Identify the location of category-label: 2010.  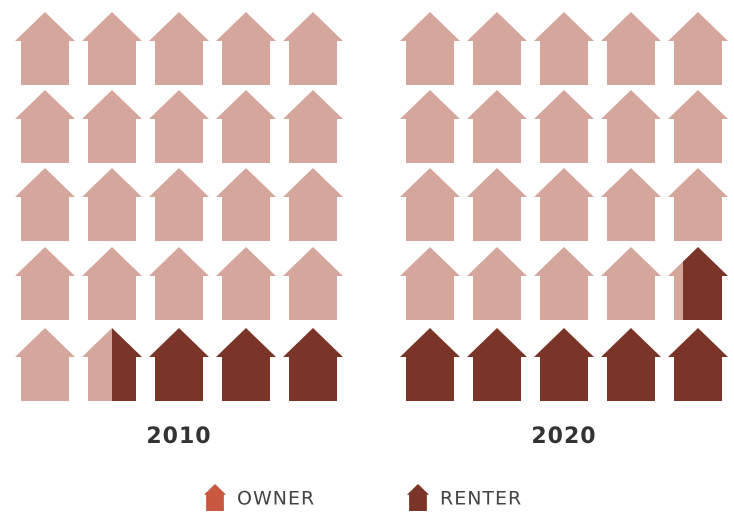
(178, 436).